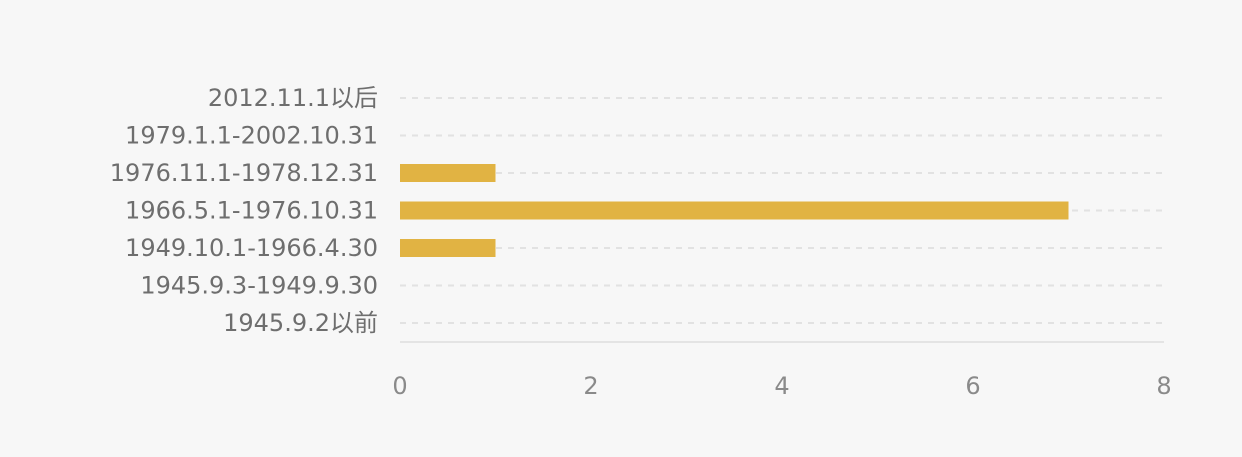 This screenshot has width=1242, height=457. Describe the element at coordinates (399, 386) in the screenshot. I see `x-tick-label: 0` at that location.